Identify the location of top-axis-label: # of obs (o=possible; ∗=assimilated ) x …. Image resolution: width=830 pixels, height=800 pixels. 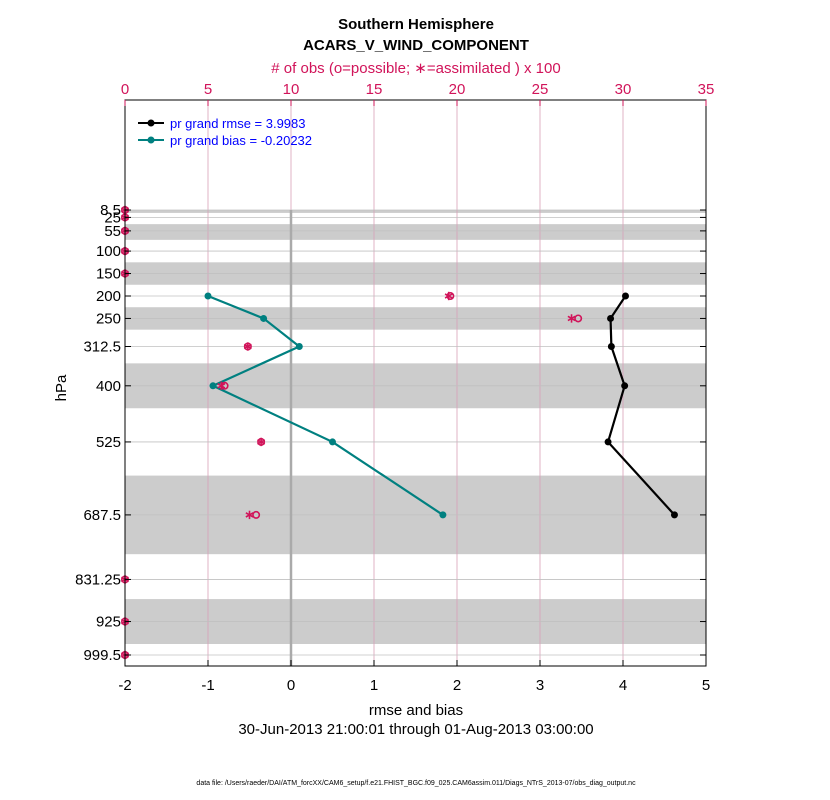
(415, 68).